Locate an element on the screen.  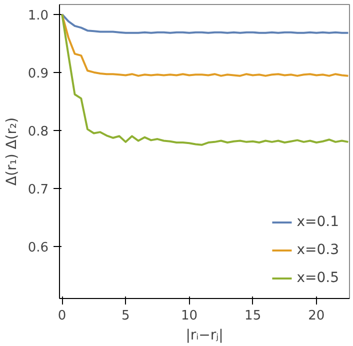
y-tick-label: 0.7 is located at coordinates (38, 190).